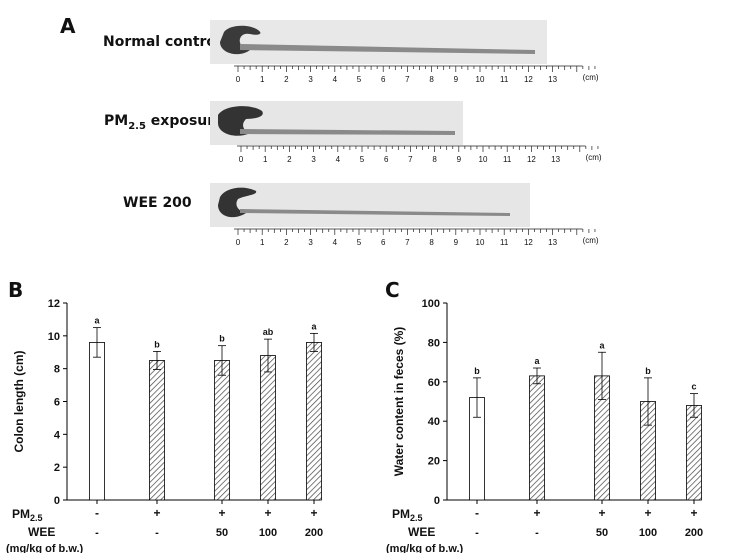 The height and width of the screenshot is (557, 731). What do you see at coordinates (19, 402) in the screenshot?
I see `y-axis-label: Colon length (cm)` at bounding box center [19, 402].